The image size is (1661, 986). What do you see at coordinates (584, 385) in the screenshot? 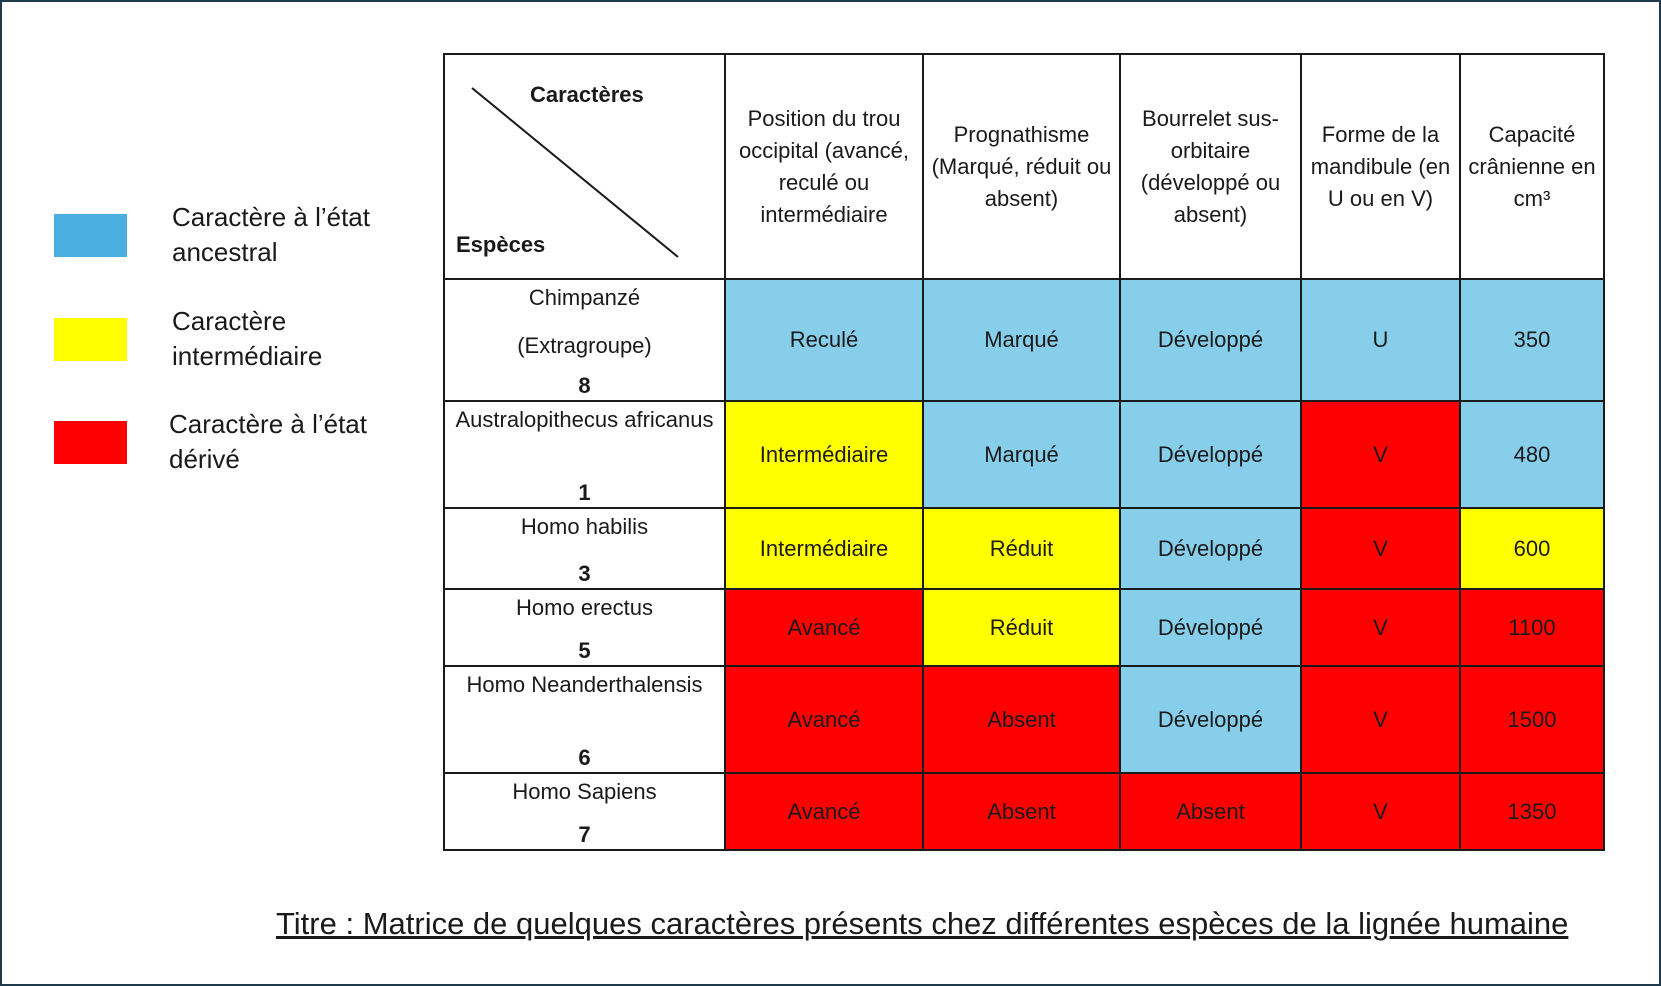
I see `species-number: 8` at bounding box center [584, 385].